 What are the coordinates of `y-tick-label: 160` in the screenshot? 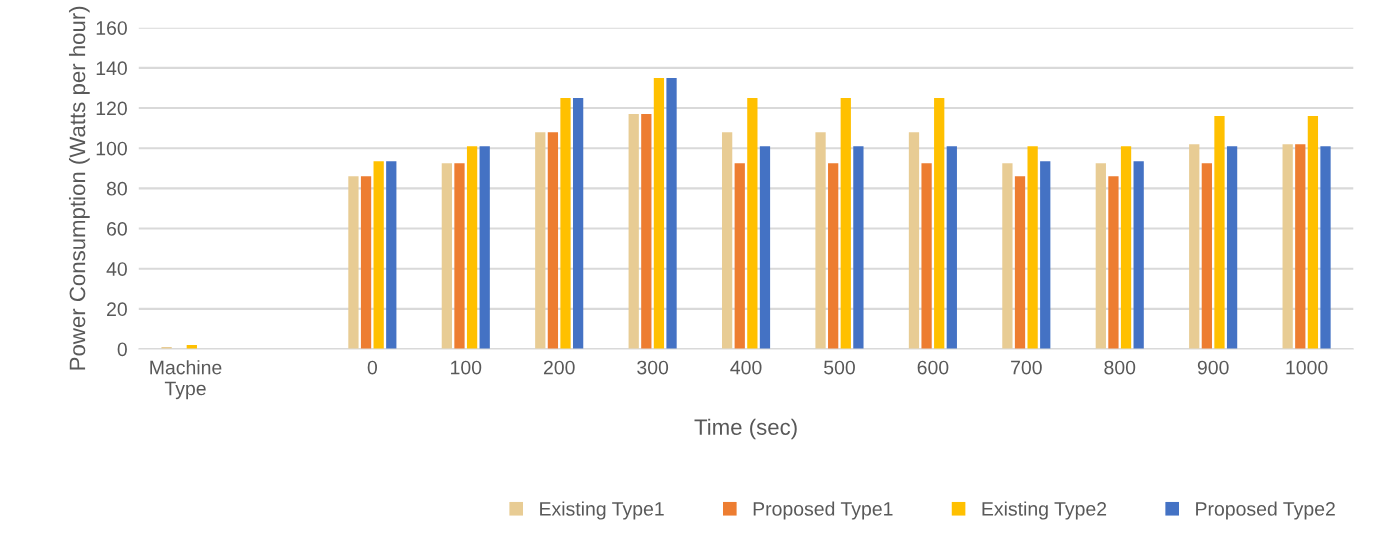 It's located at (111, 28).